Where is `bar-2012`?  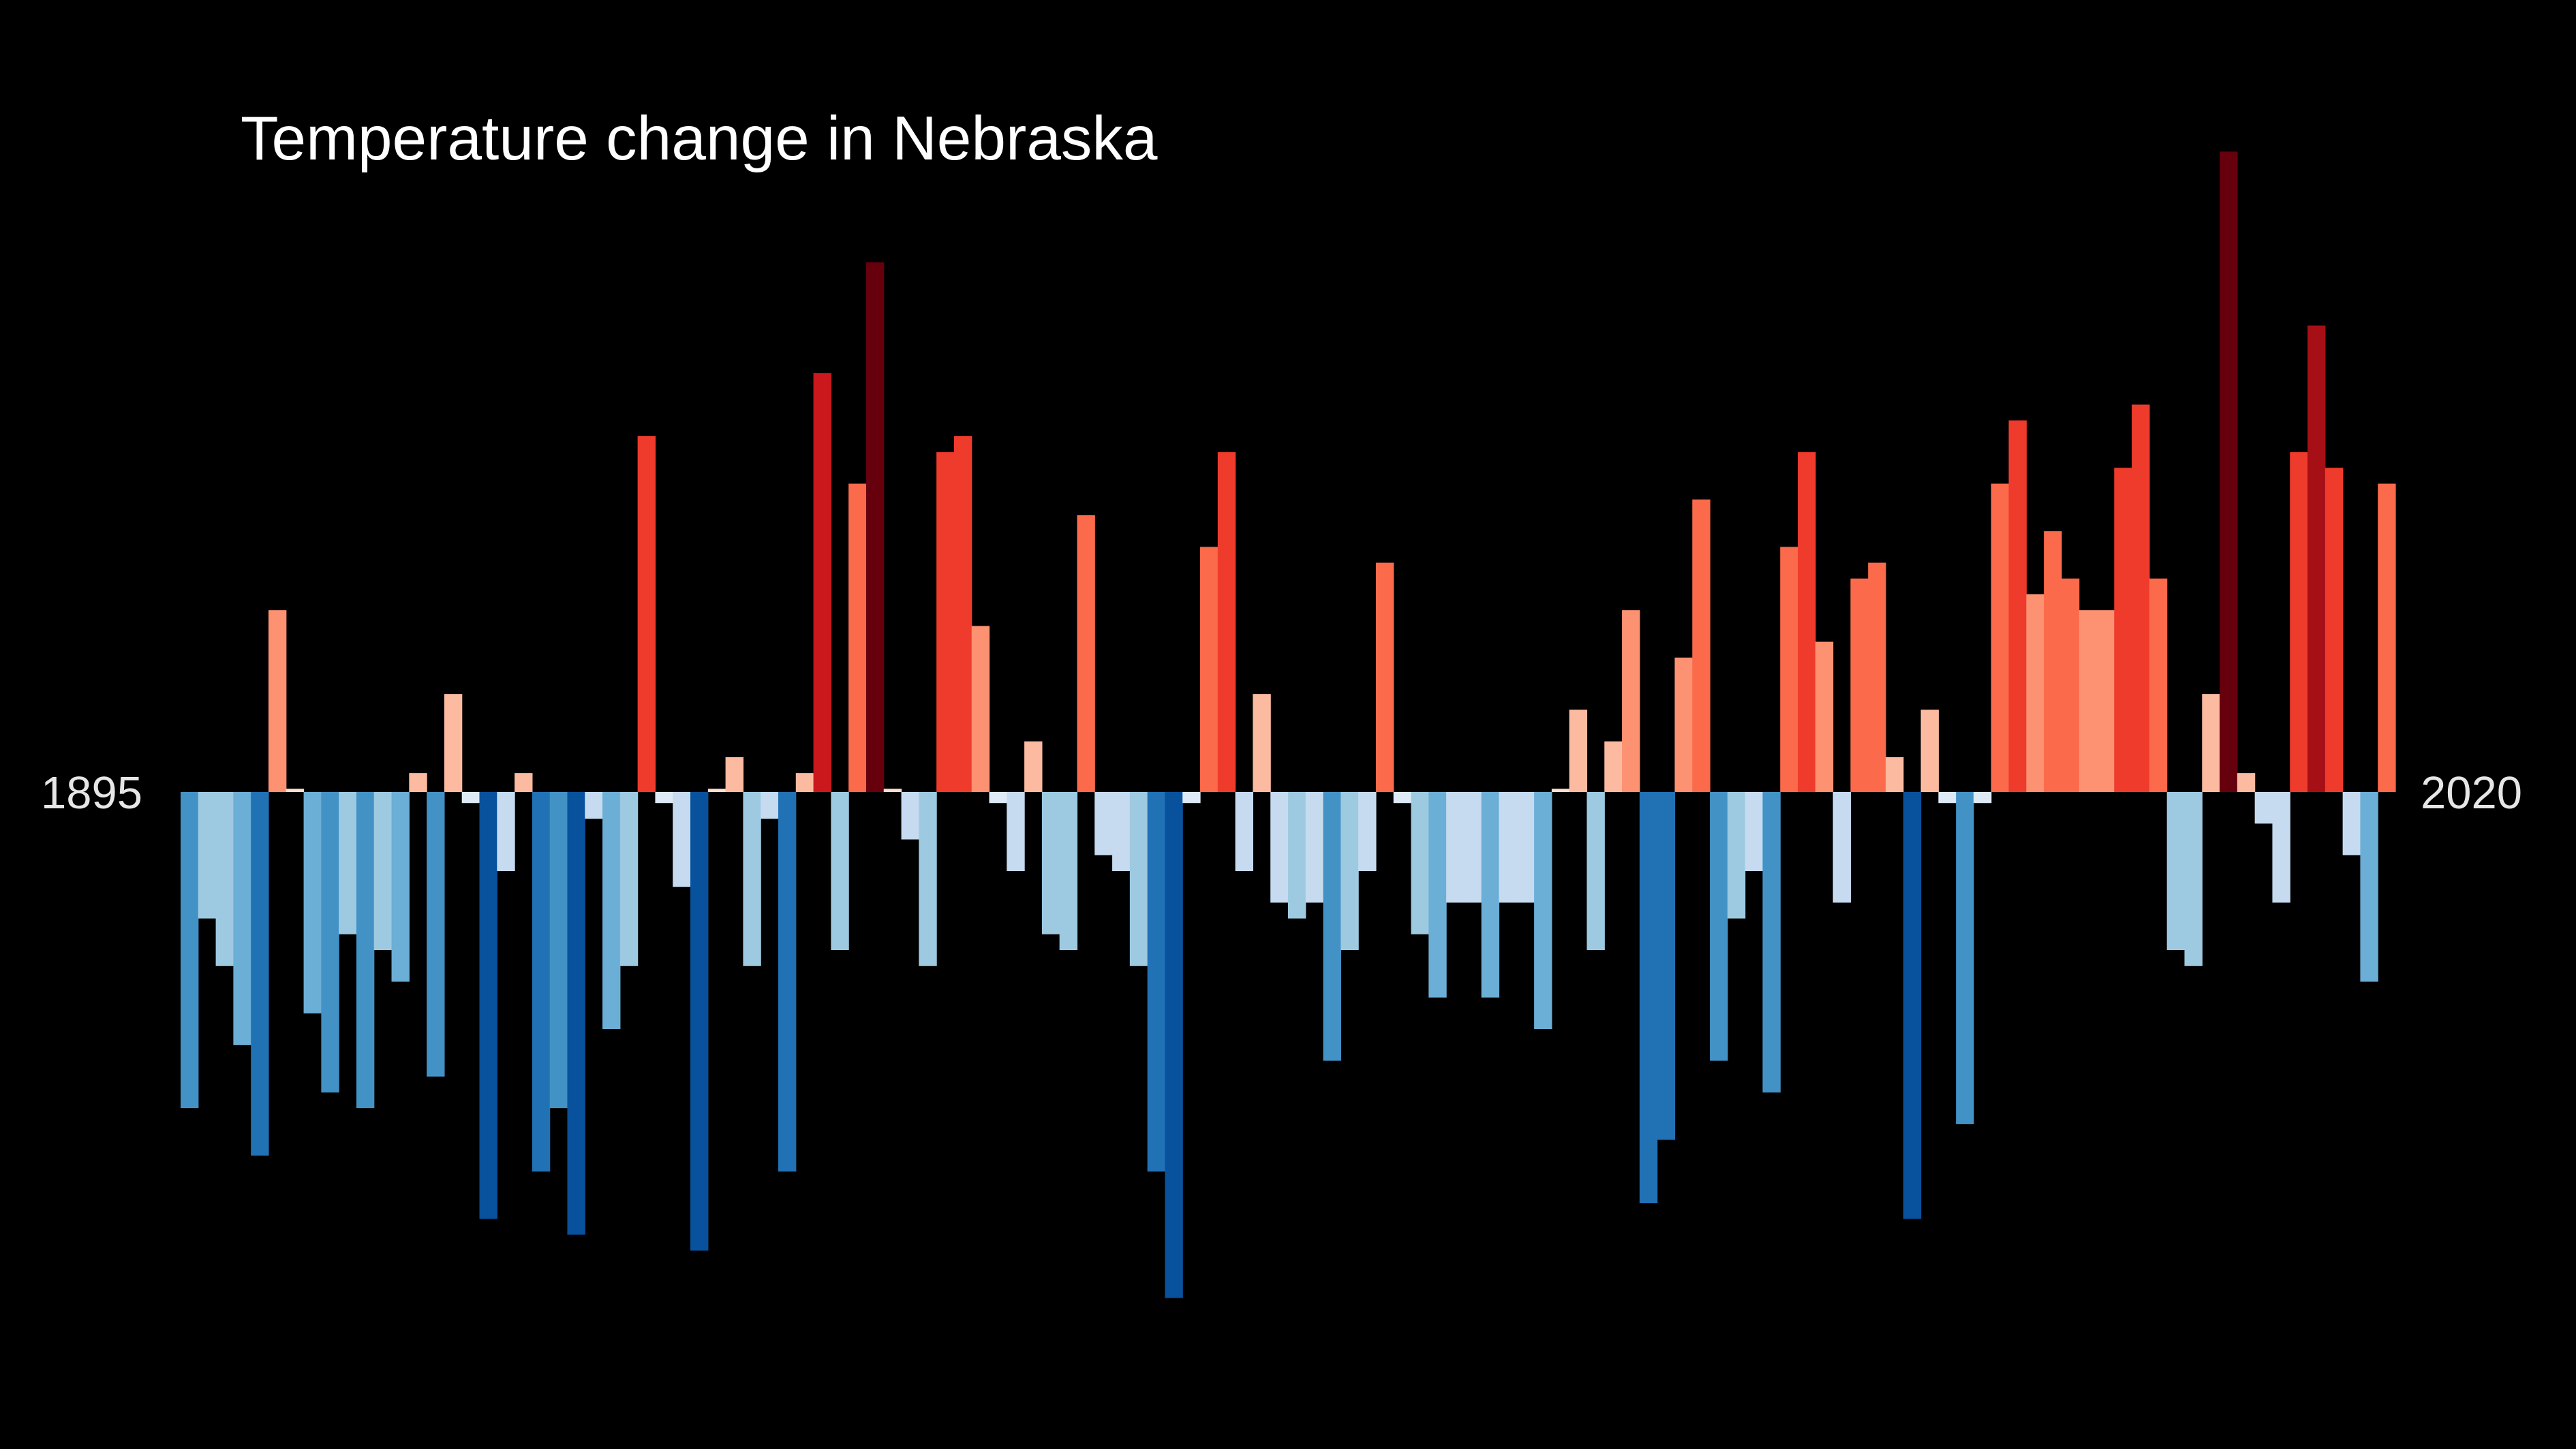
bar-2012 is located at coordinates (2246, 783).